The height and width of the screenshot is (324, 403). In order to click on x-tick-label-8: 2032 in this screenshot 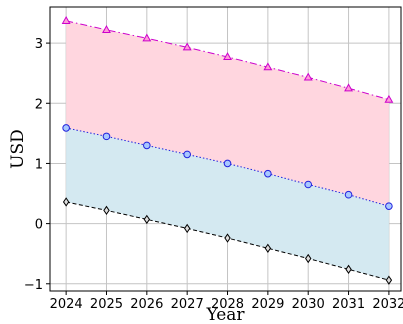, I will do `click(387, 304)`.